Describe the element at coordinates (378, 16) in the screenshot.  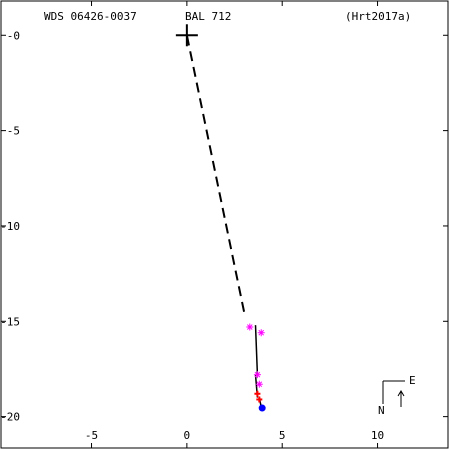
I see `orbit-reference-label: (Hrt2017a)` at that location.